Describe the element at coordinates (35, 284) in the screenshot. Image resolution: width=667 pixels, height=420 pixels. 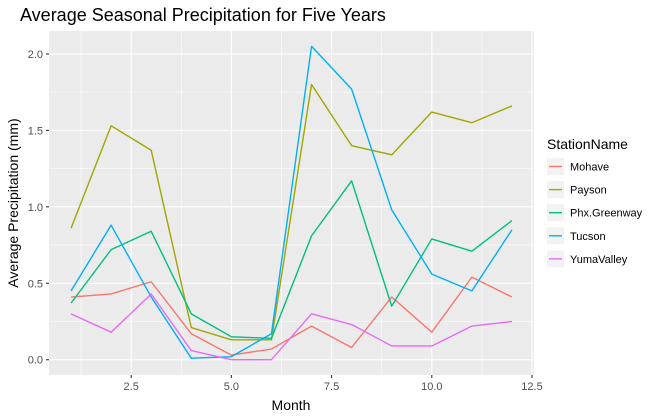
I see `y-tick-label: 0.5` at that location.